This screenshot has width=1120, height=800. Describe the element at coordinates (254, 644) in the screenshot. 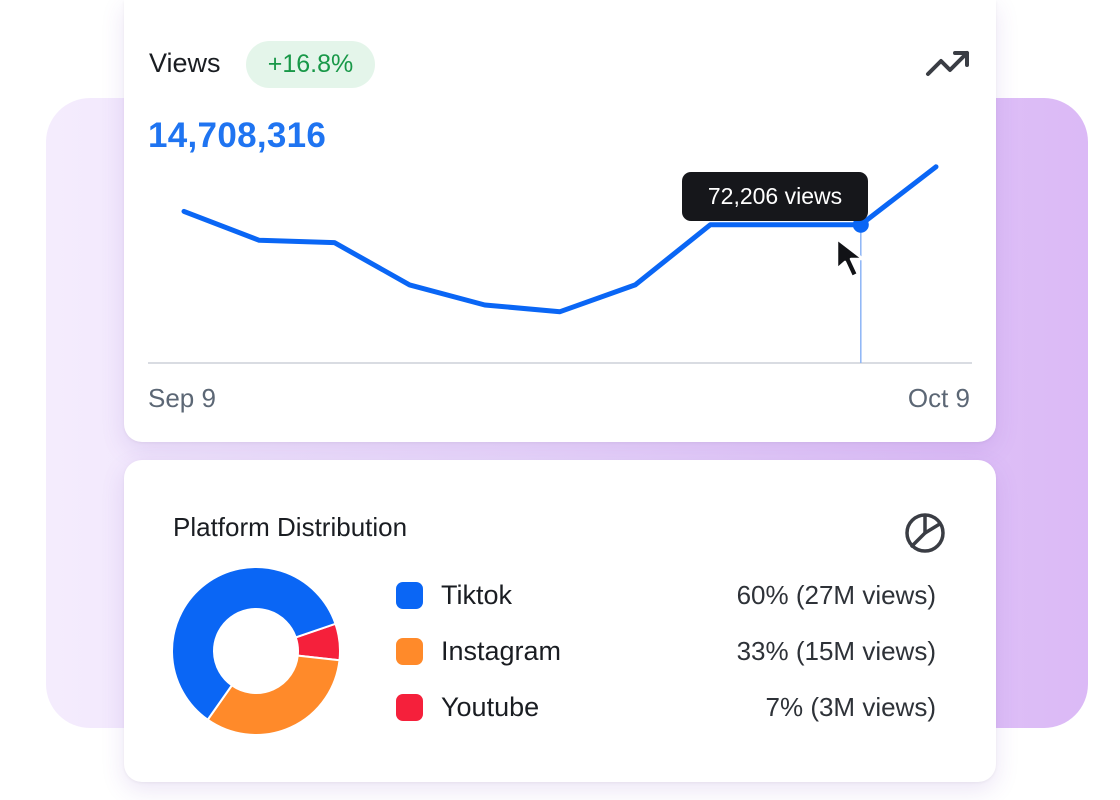

I see `donut-slice-tiktok` at that location.